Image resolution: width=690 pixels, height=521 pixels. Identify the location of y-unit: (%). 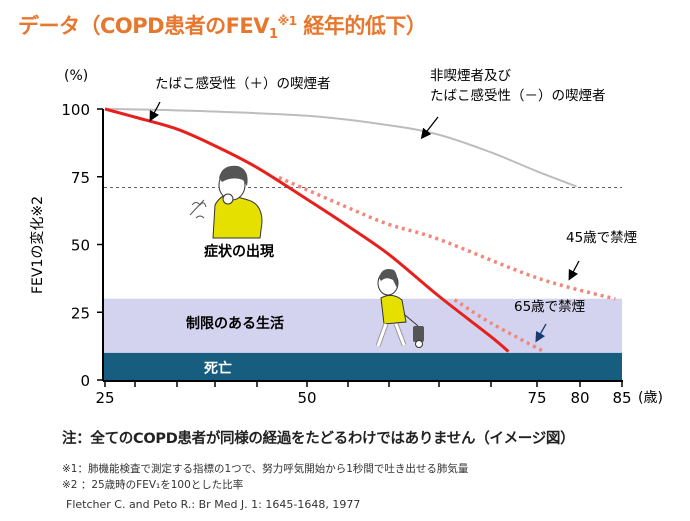
(76, 76).